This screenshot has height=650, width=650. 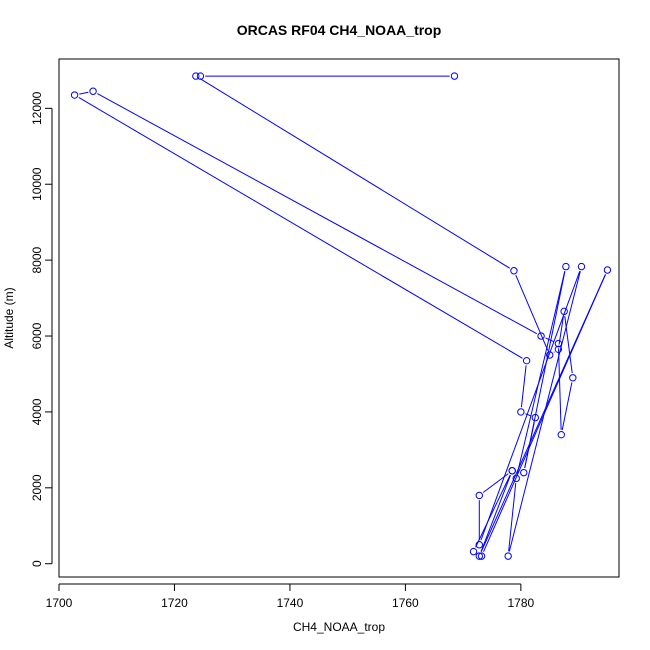 What do you see at coordinates (37, 184) in the screenshot?
I see `y-tick-label: 10000` at bounding box center [37, 184].